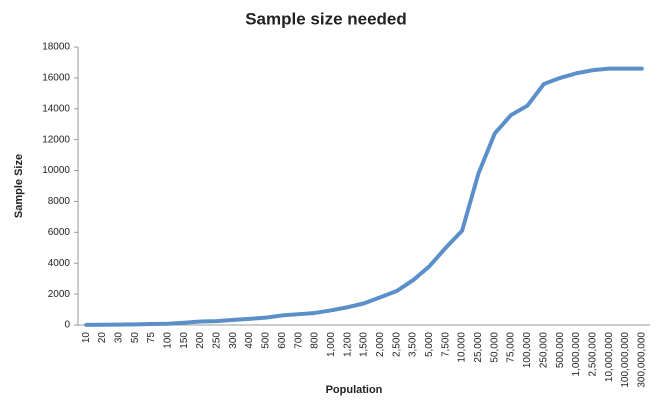  Describe the element at coordinates (19, 186) in the screenshot. I see `y-axis-title: Sample Size` at that location.